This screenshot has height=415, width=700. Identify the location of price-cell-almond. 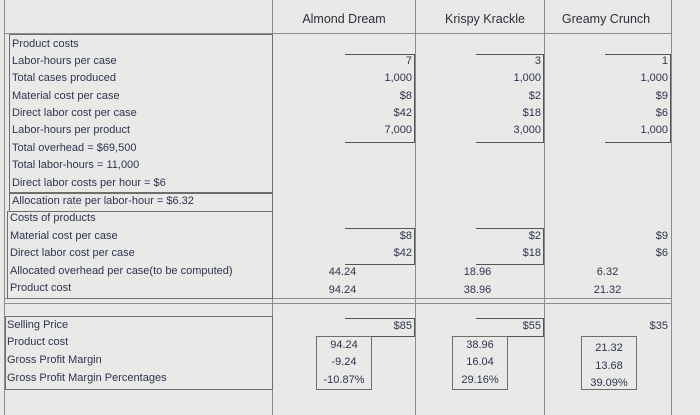
(380, 327).